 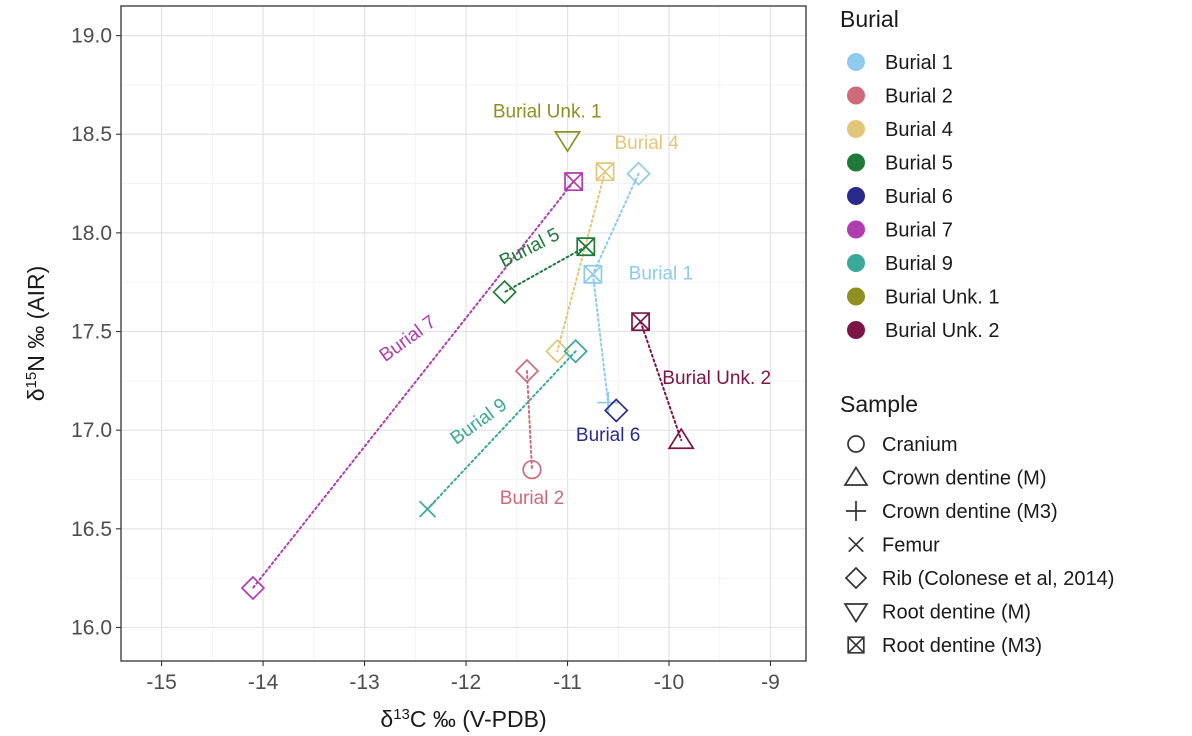 What do you see at coordinates (91, 332) in the screenshot?
I see `y-tick-label: 17.5` at bounding box center [91, 332].